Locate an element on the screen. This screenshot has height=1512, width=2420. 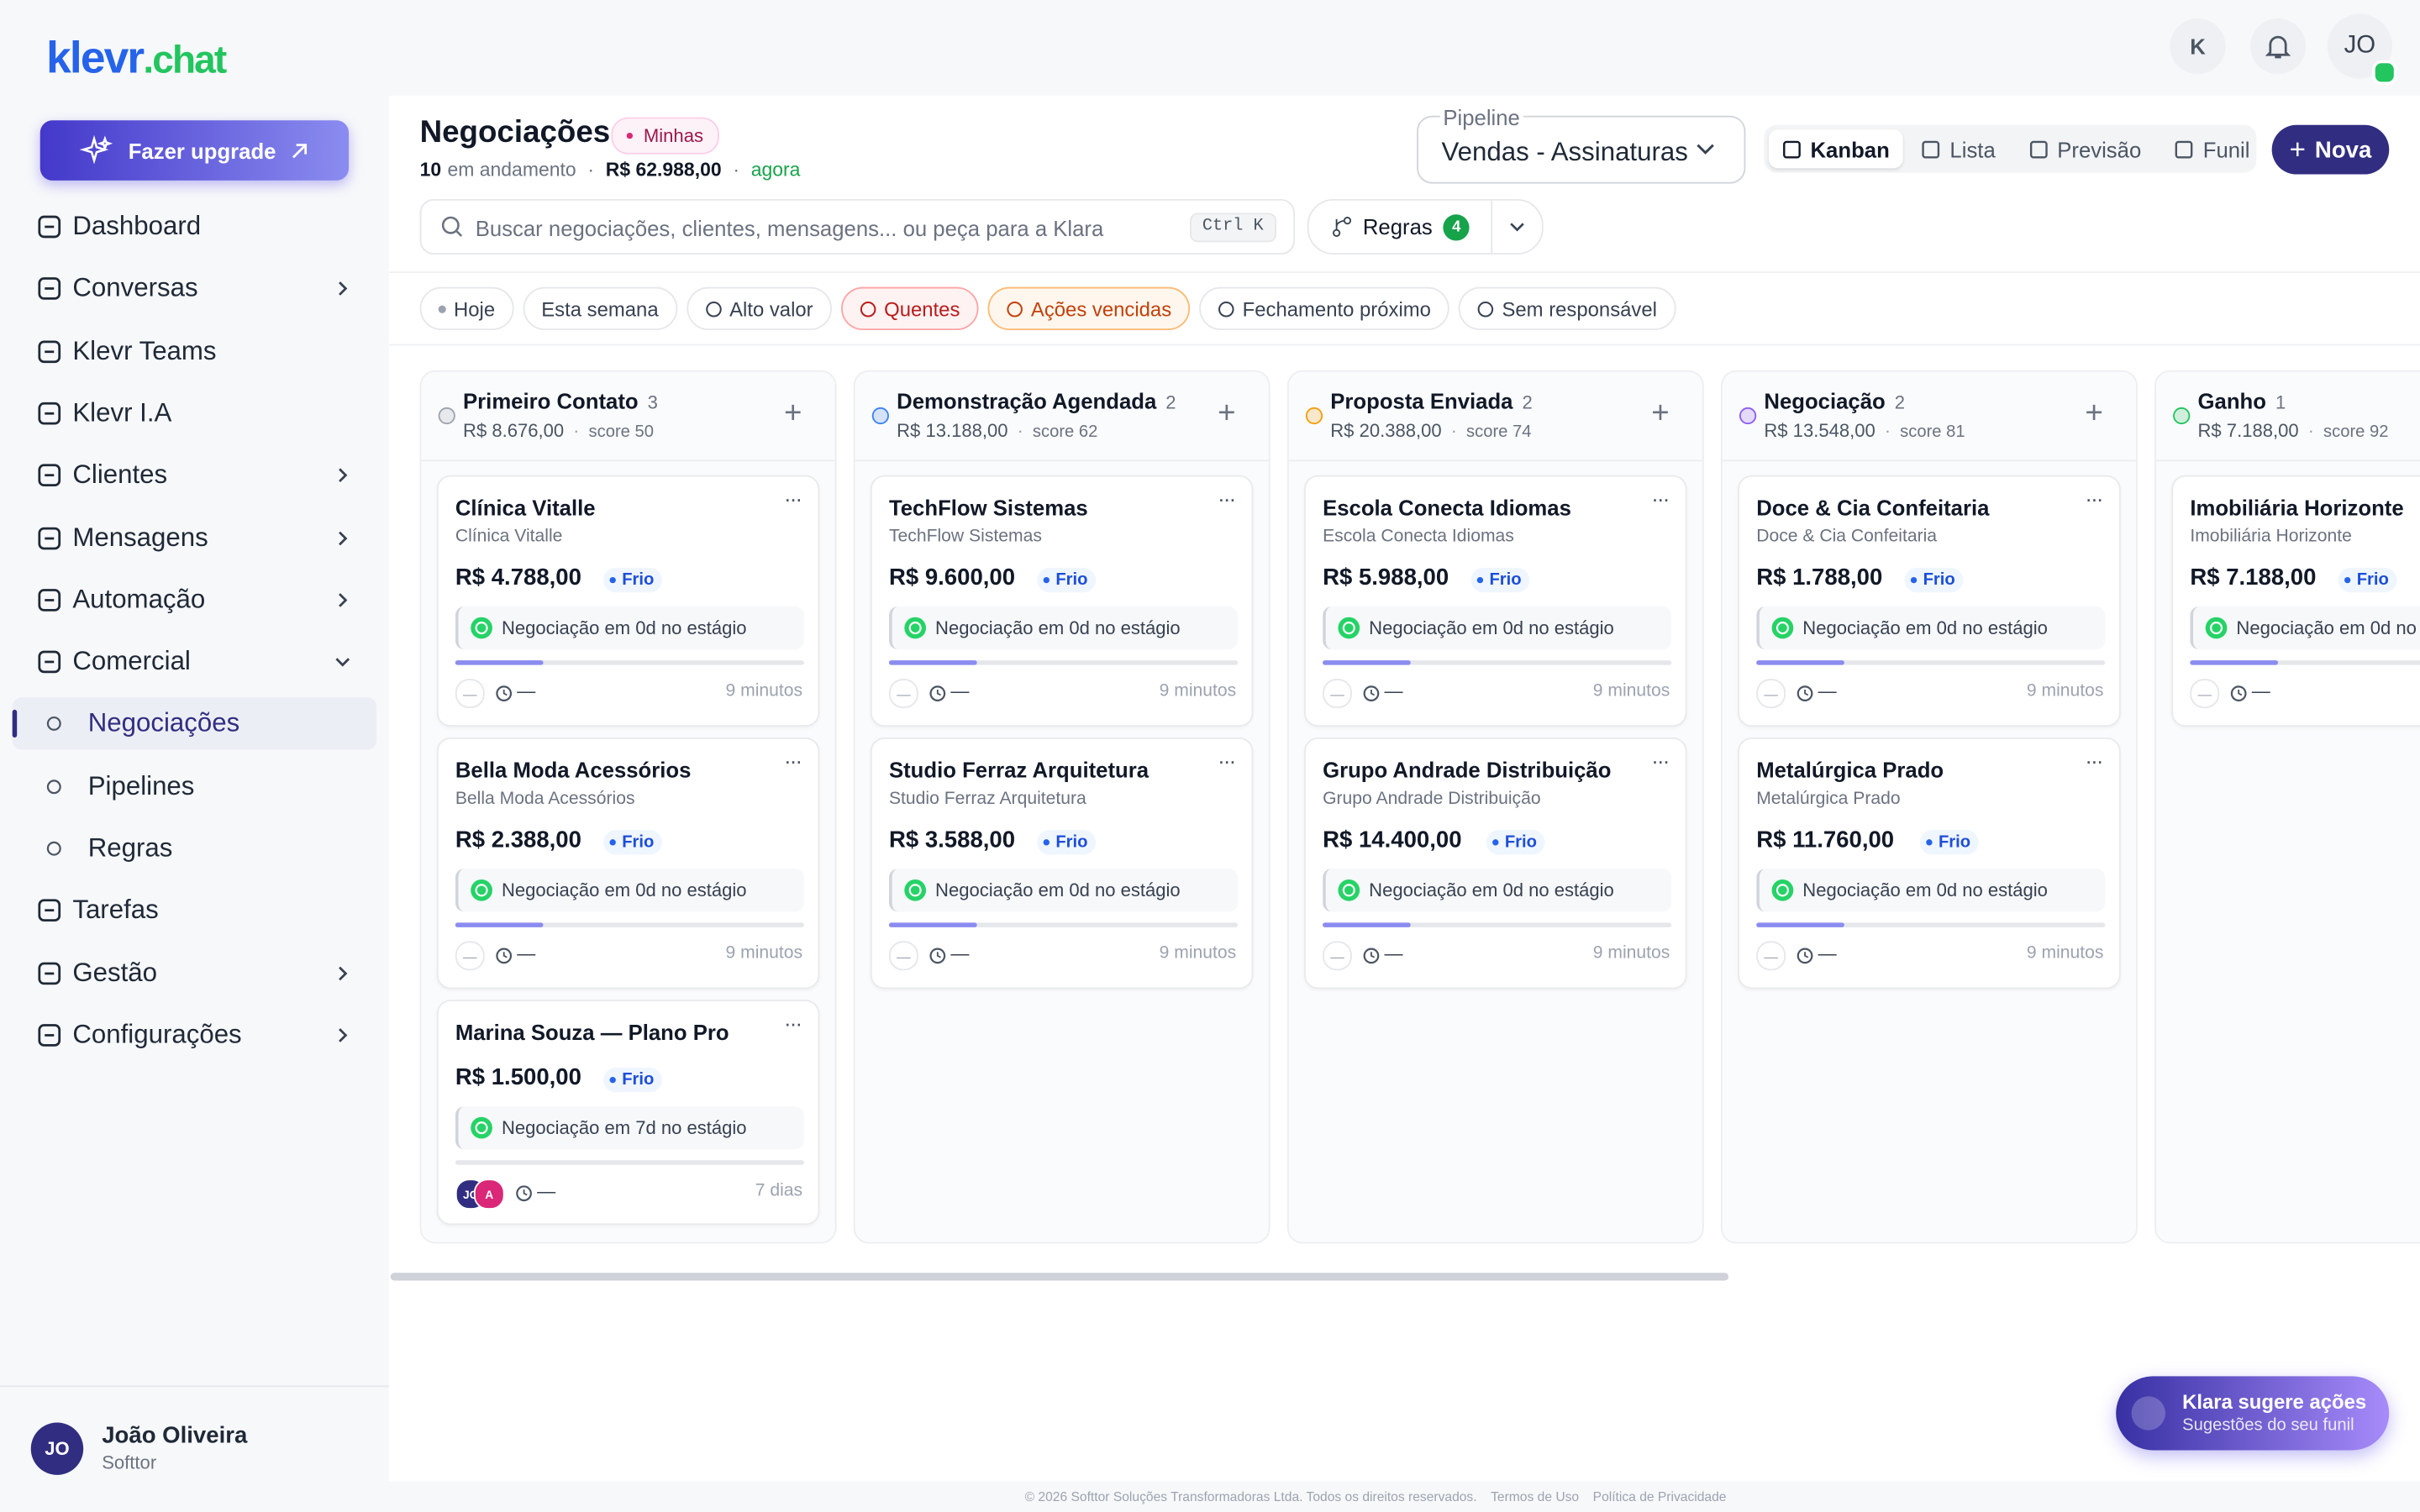
view-tab: Lista is located at coordinates (1959, 148).